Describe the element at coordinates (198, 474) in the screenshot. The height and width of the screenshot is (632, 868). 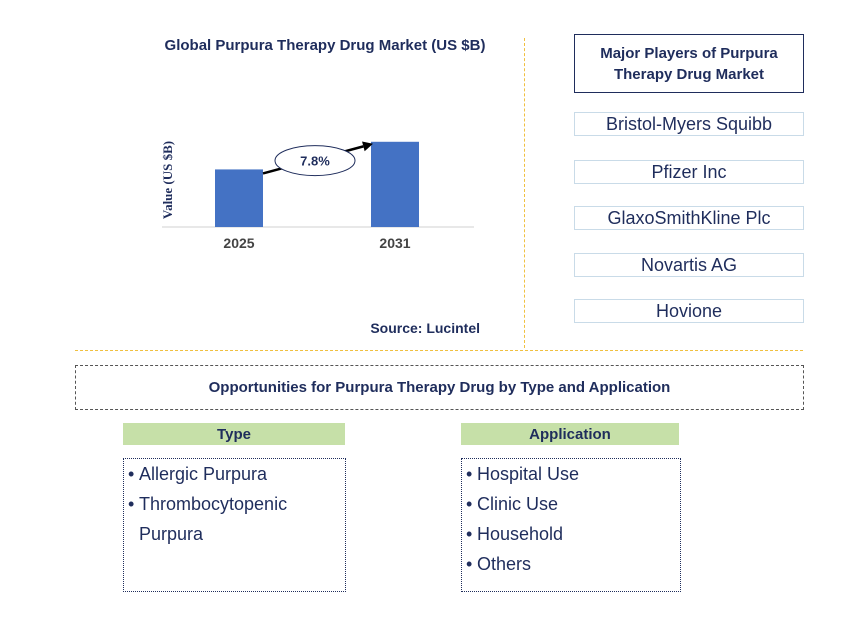
I see `type-item: • Allergic Purpura` at that location.